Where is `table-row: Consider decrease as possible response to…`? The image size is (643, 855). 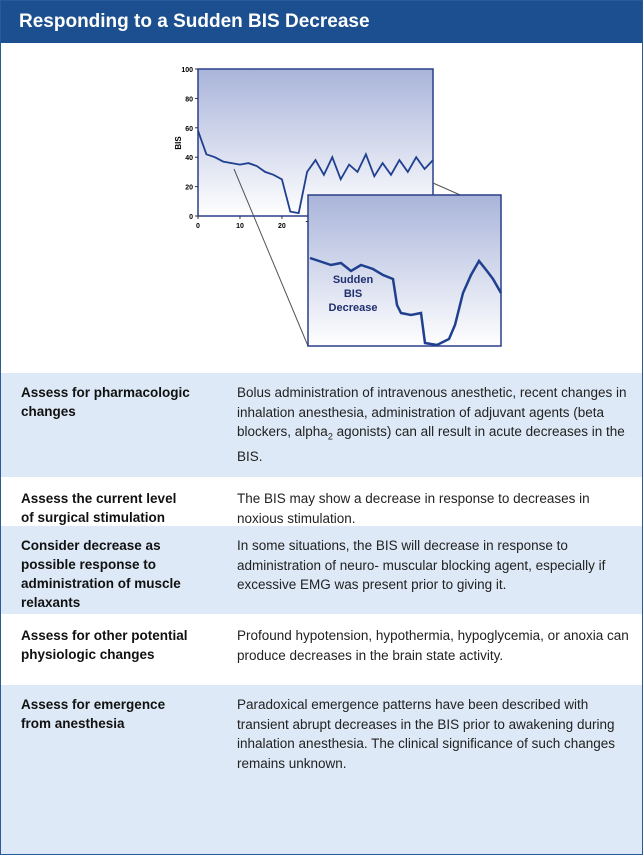 table-row: Consider decrease as possible response to… is located at coordinates (321, 570).